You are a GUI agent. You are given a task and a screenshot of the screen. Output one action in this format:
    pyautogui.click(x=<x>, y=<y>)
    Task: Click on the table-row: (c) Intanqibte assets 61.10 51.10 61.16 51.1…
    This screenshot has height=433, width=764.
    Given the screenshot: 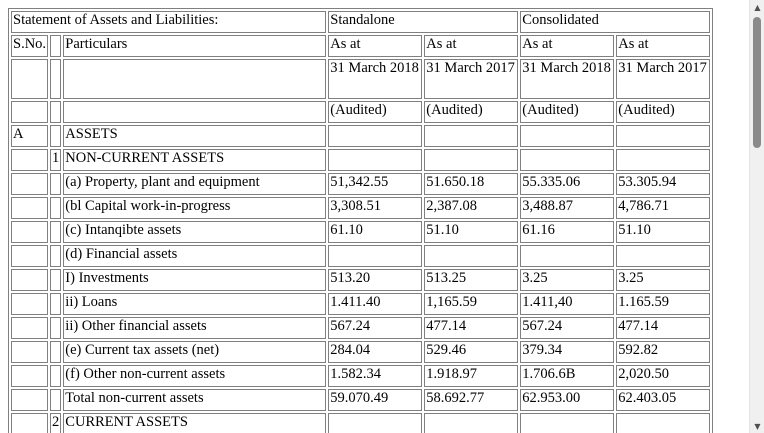 What is the action you would take?
    pyautogui.click(x=361, y=232)
    